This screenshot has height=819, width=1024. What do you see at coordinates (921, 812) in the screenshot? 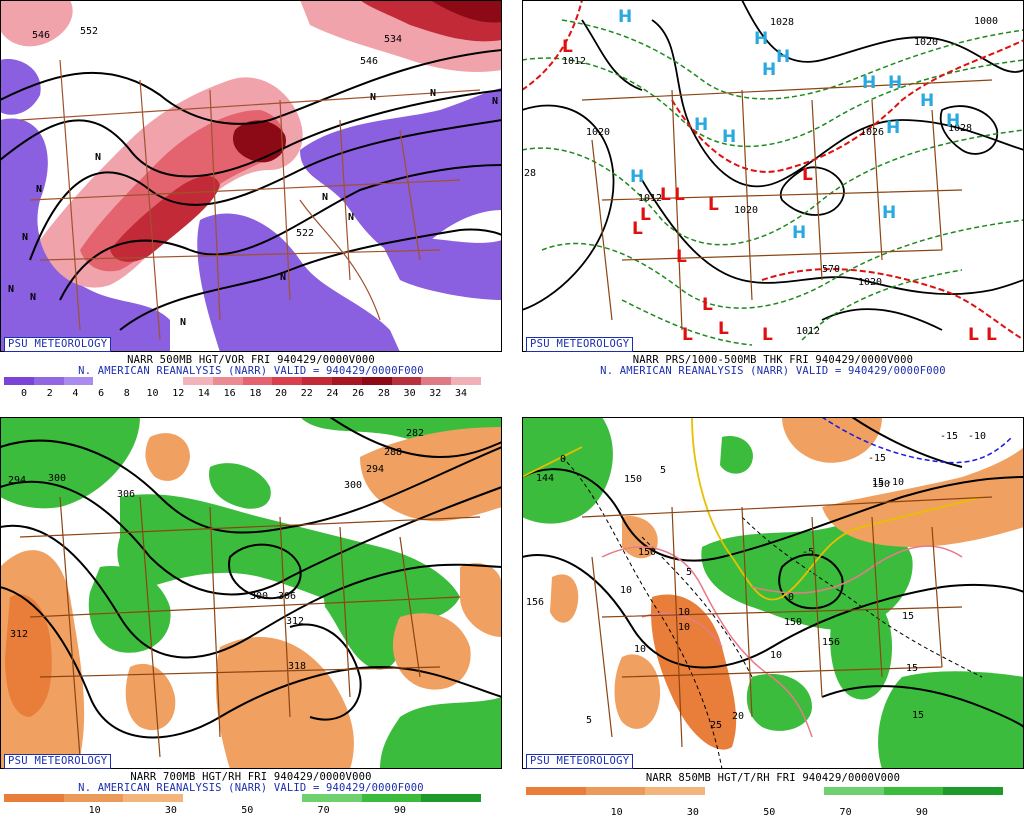
I see `colorbar-tick-label: 90` at bounding box center [921, 812].